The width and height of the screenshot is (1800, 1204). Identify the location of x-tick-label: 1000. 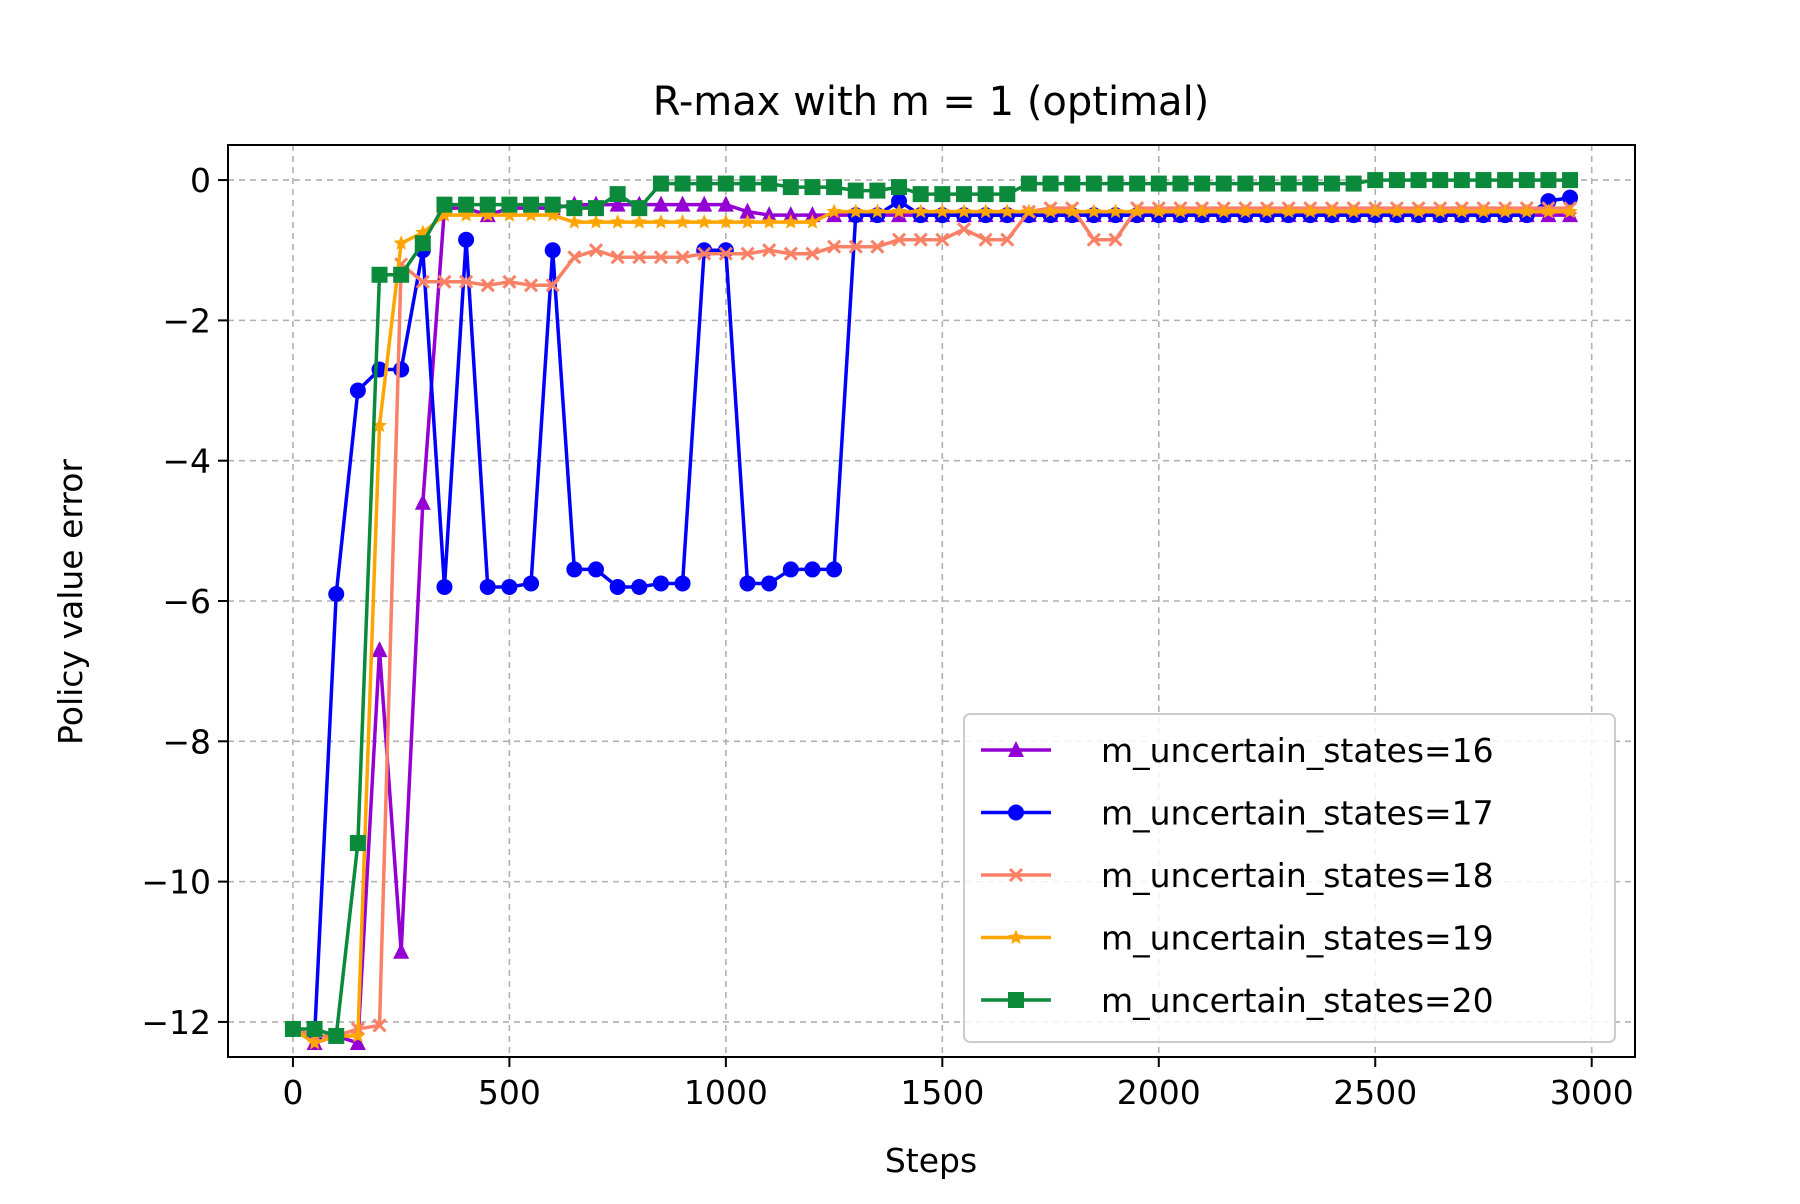
(726, 1092).